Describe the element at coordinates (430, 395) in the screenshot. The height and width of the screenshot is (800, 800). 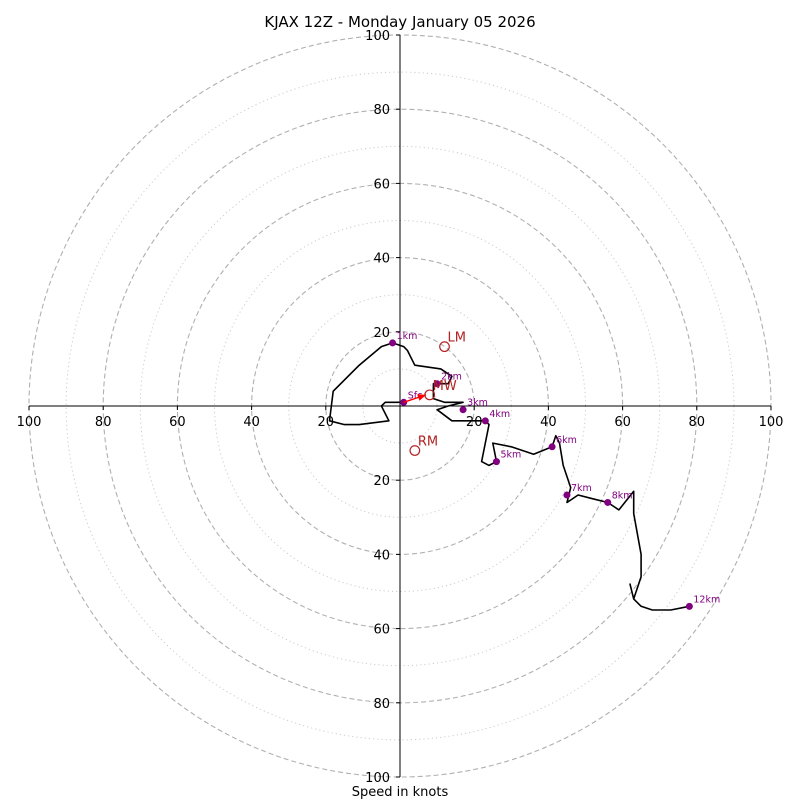
I see `storm-vector-MW` at that location.